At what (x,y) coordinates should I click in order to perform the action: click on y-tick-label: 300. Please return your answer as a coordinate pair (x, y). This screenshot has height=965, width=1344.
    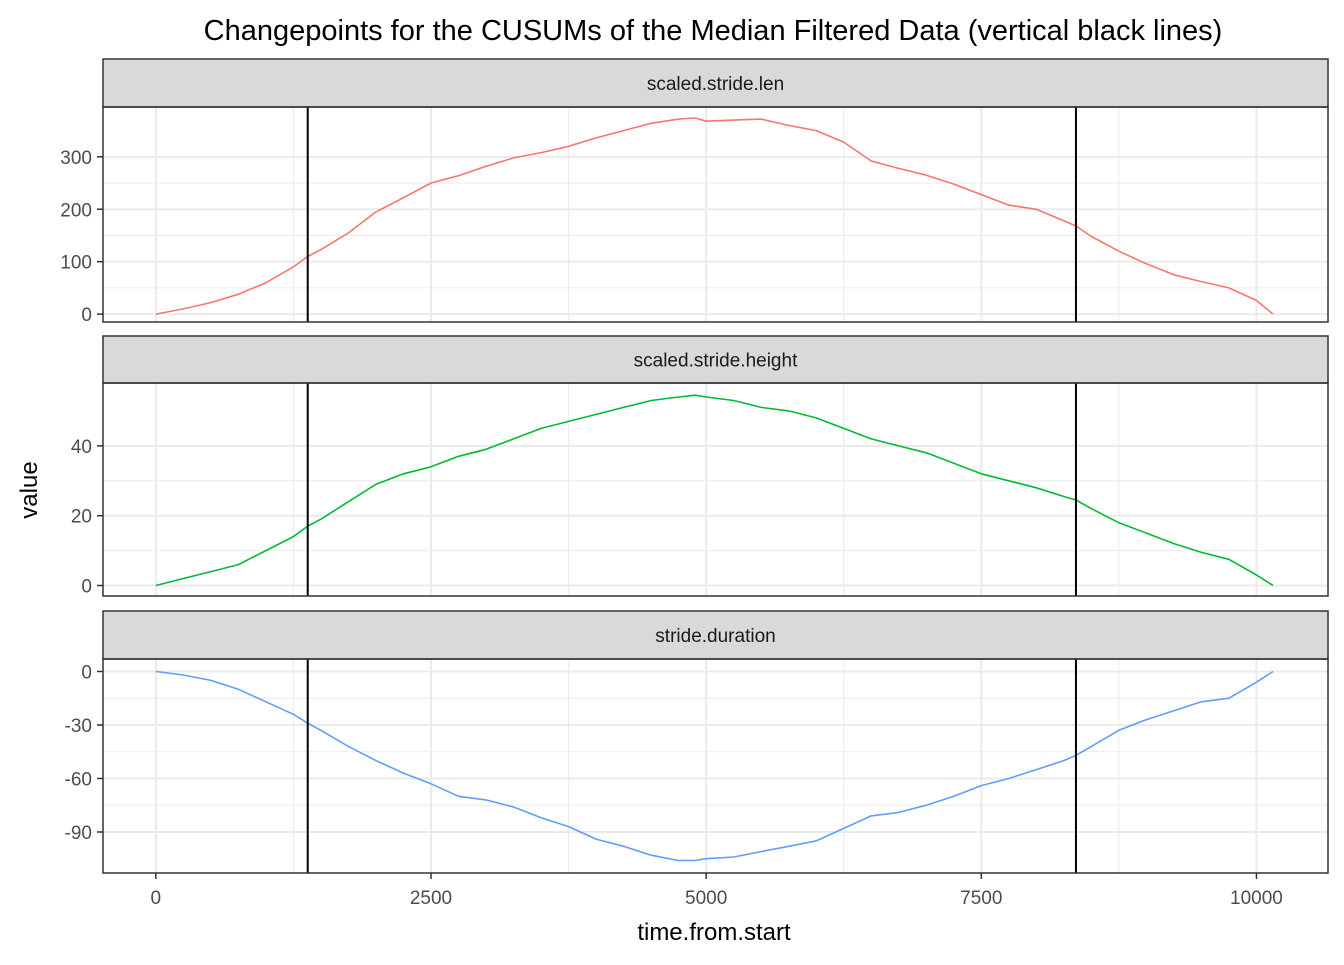
    Looking at the image, I should click on (76, 158).